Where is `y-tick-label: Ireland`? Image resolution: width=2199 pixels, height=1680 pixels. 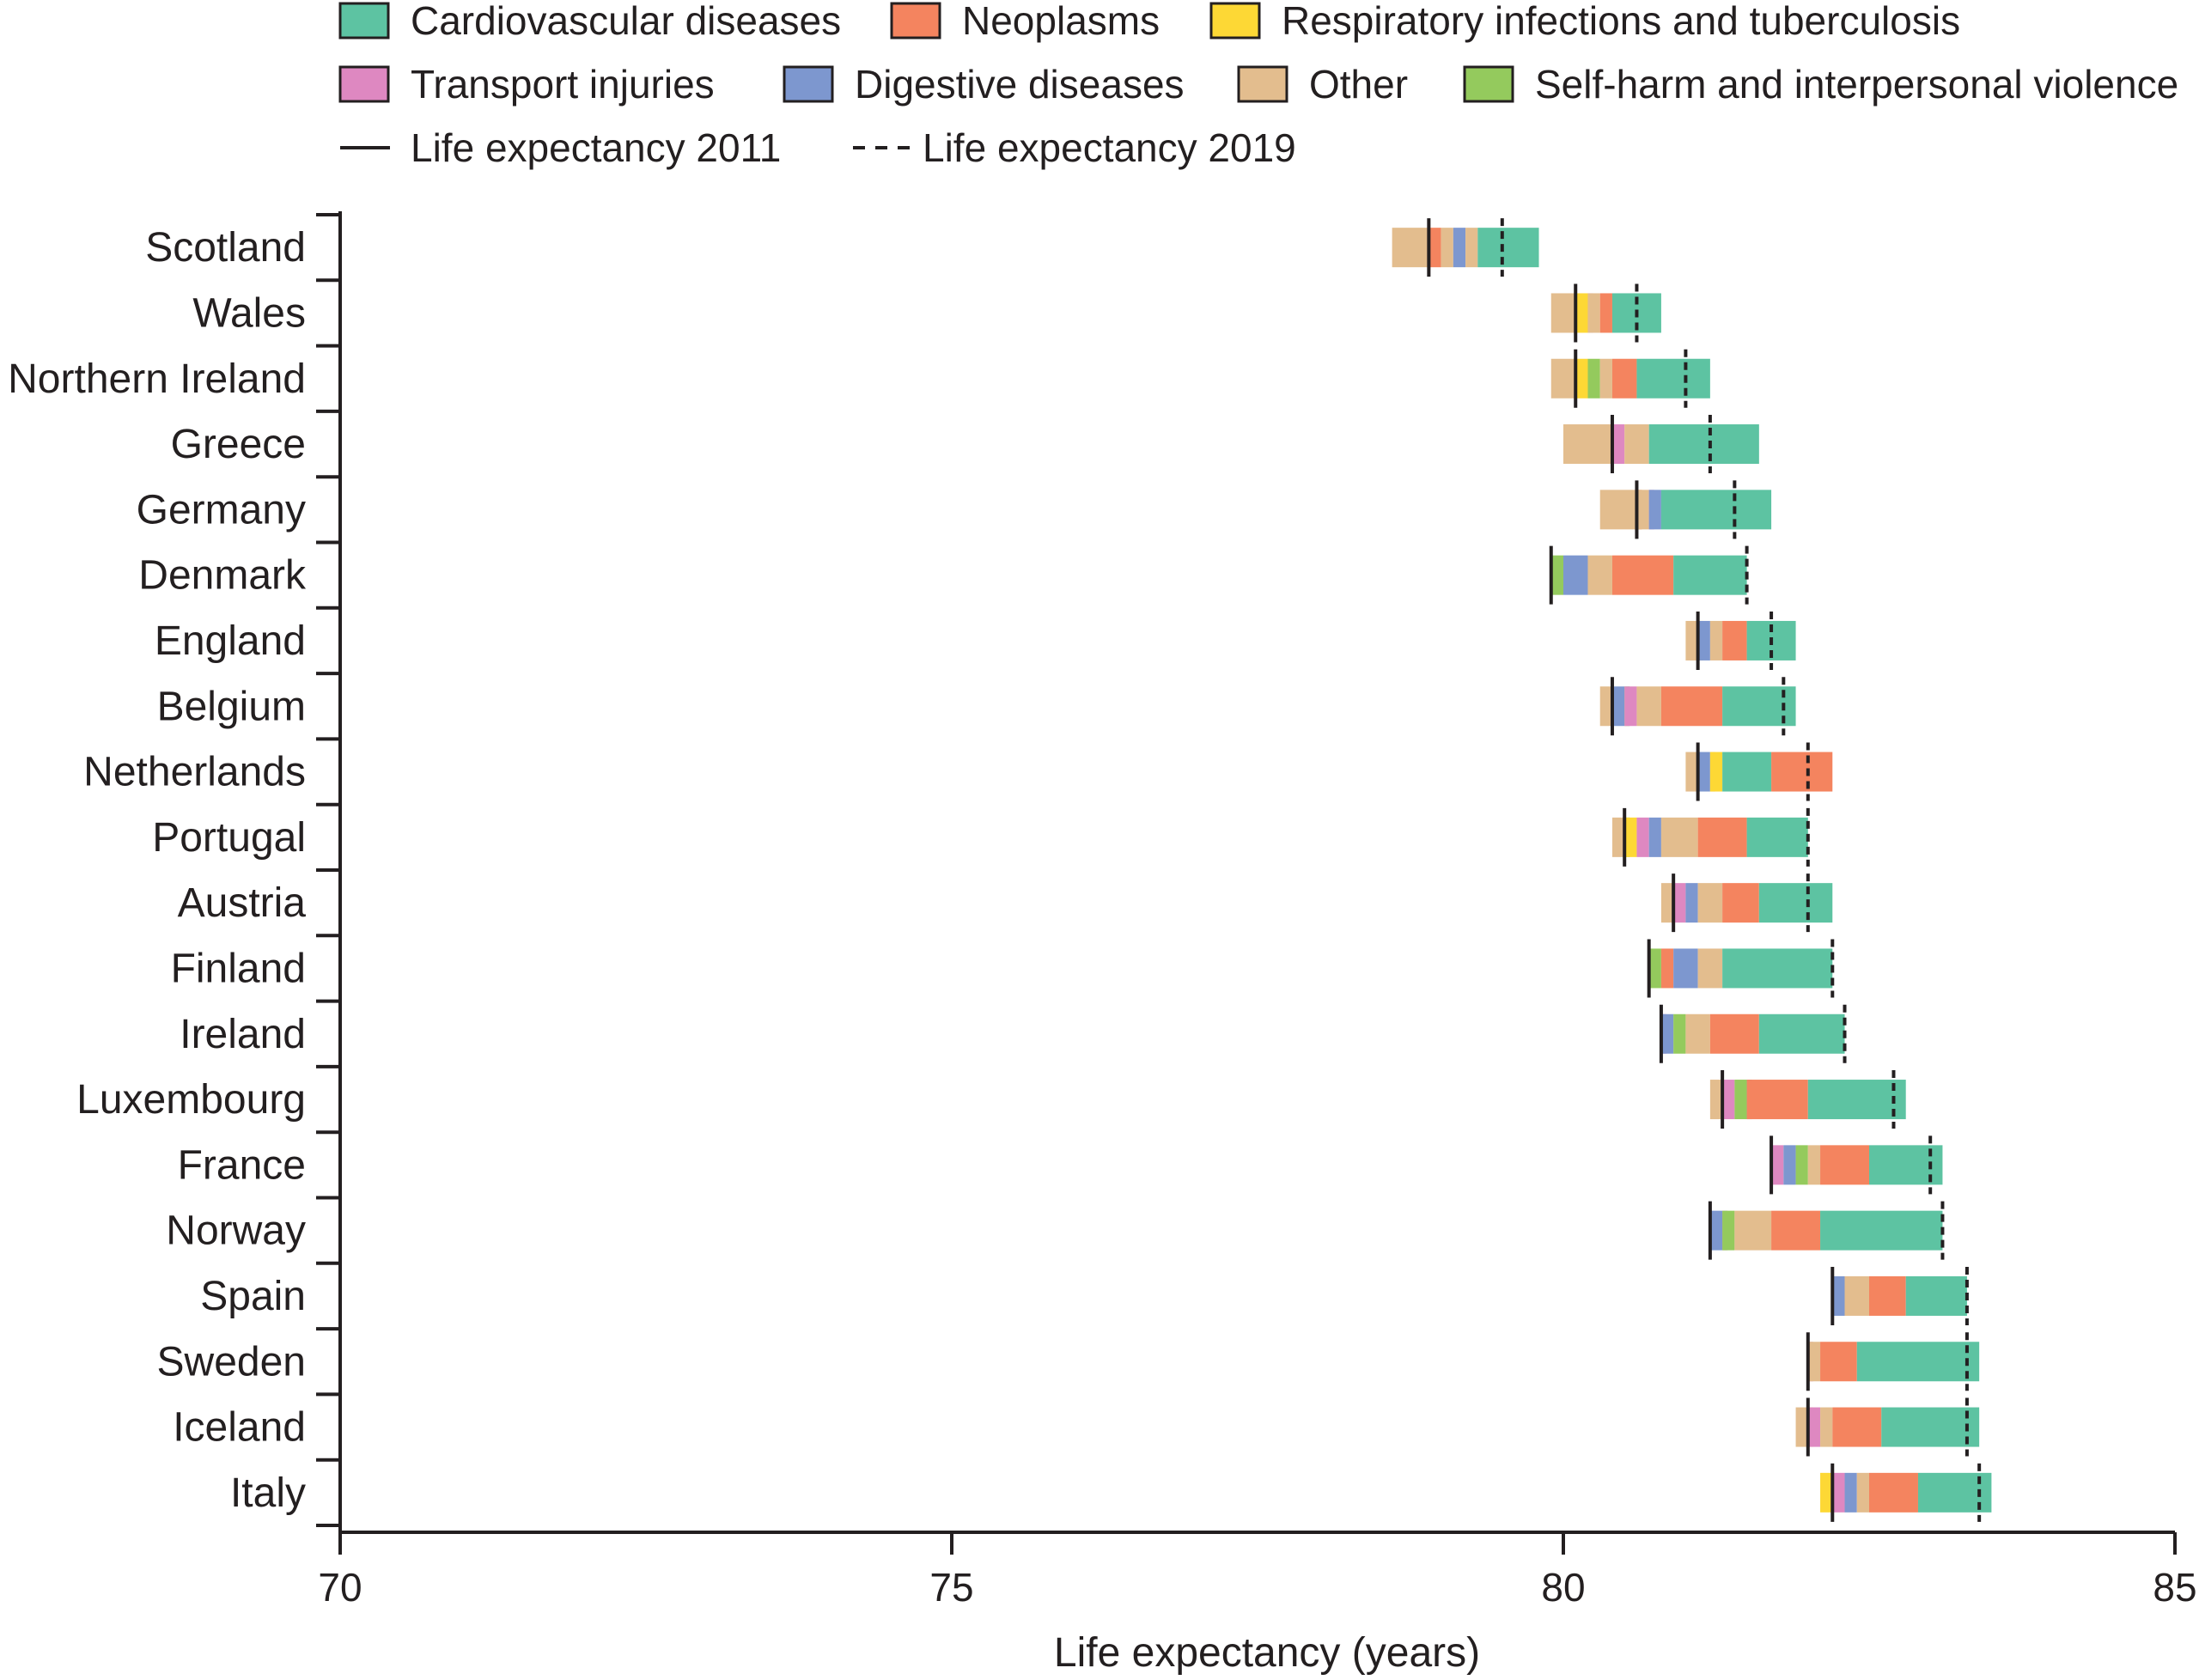 y-tick-label: Ireland is located at coordinates (243, 1034).